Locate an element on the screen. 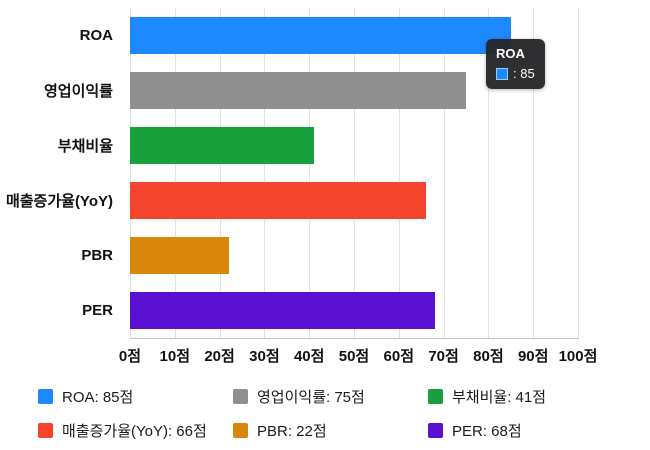  legend-label: 영업이익률: 75점 is located at coordinates (311, 397).